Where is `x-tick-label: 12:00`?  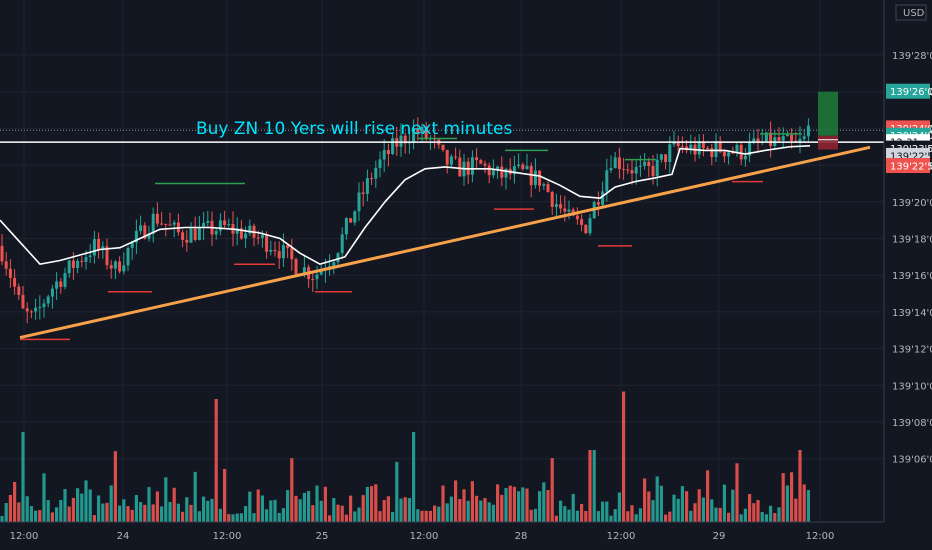
x-tick-label: 12:00 is located at coordinates (621, 536).